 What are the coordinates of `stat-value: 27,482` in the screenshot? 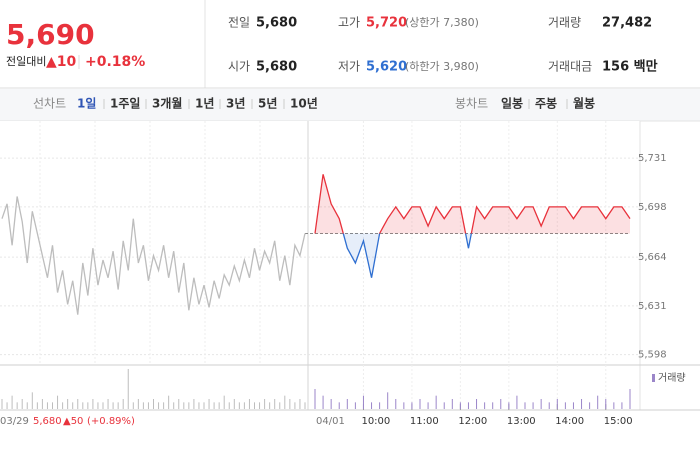 It's located at (627, 23).